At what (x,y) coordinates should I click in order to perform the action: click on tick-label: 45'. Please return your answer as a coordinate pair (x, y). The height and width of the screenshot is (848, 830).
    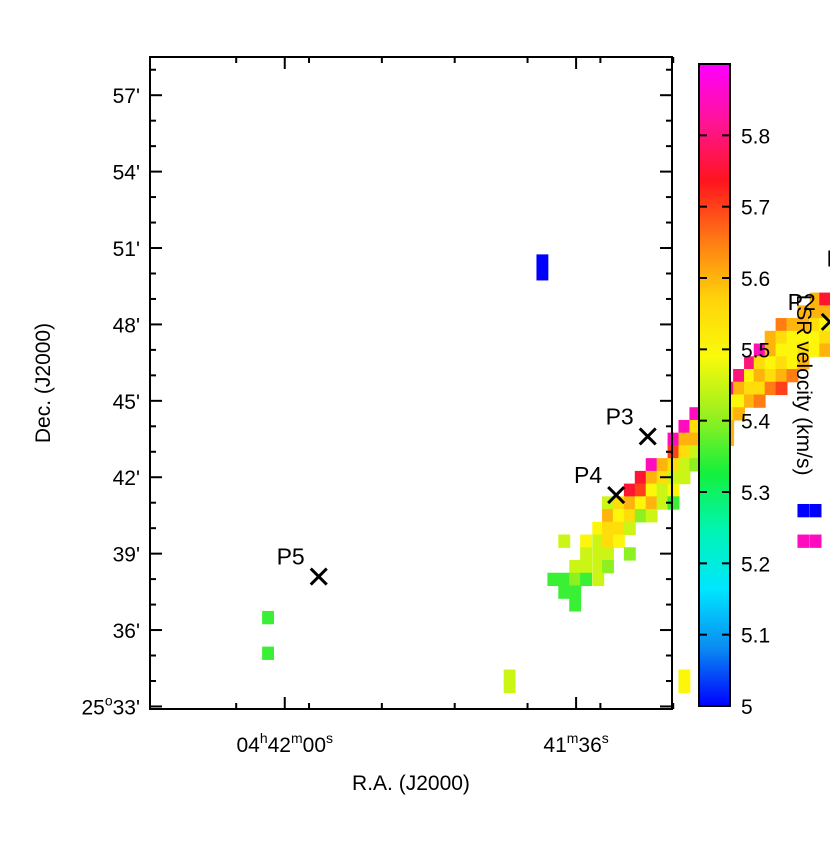
    Looking at the image, I should click on (126, 402).